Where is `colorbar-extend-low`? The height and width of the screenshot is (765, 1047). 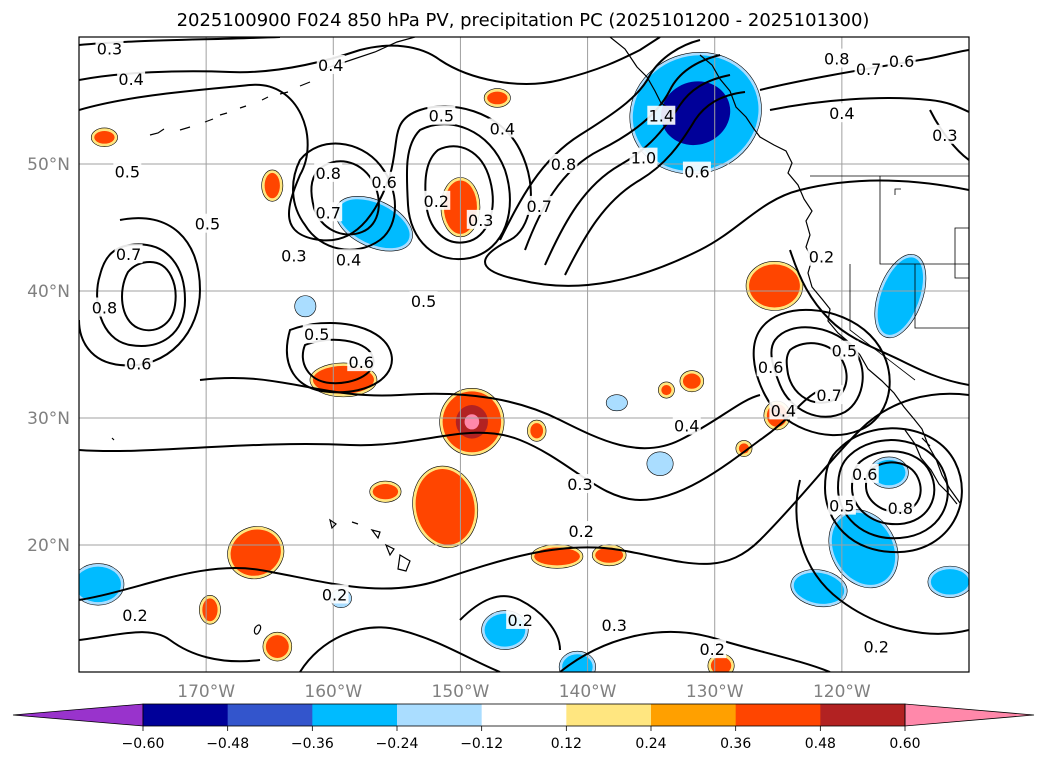
colorbar-extend-low is located at coordinates (78, 715).